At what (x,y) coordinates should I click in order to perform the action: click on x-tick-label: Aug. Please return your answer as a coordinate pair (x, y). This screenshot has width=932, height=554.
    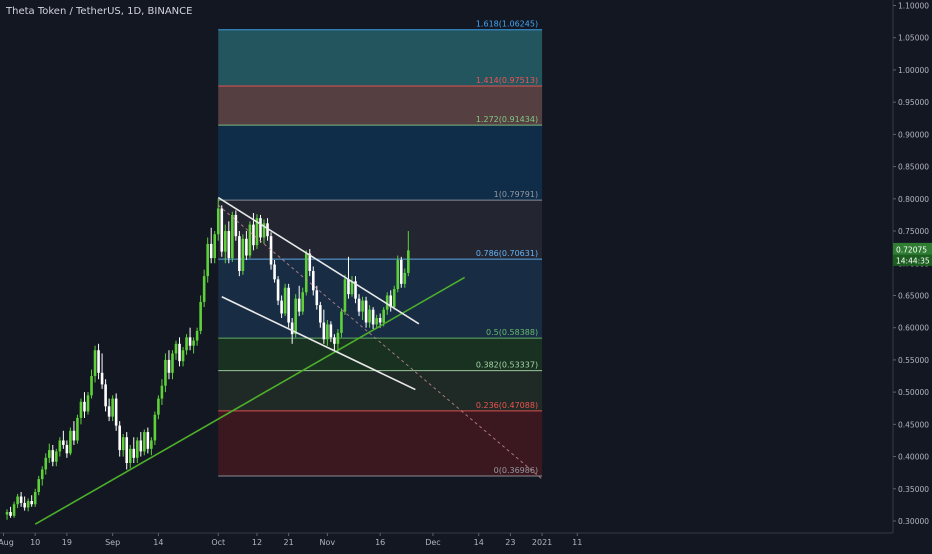
    Looking at the image, I should click on (7, 542).